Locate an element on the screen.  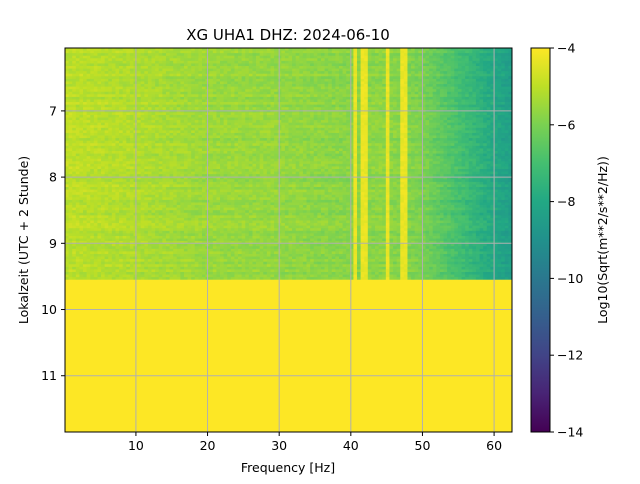
colorbar-tick-label: −14 is located at coordinates (570, 432).